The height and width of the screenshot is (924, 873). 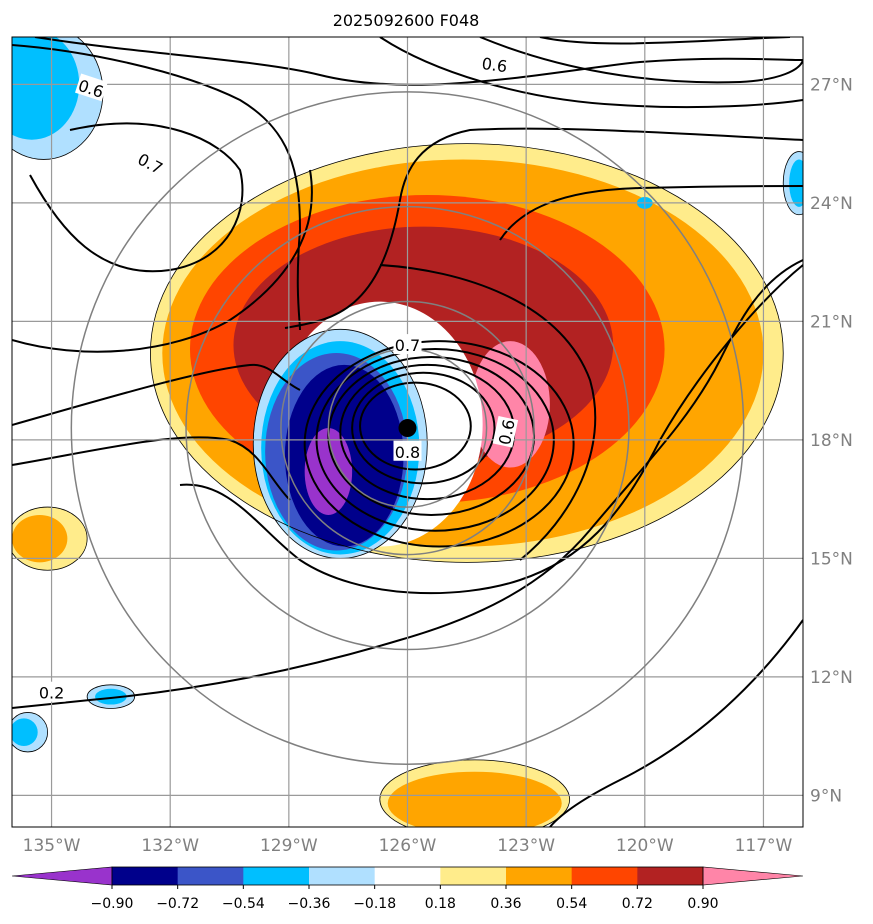 I want to click on lon-tick-label: 129°W, so click(x=289, y=846).